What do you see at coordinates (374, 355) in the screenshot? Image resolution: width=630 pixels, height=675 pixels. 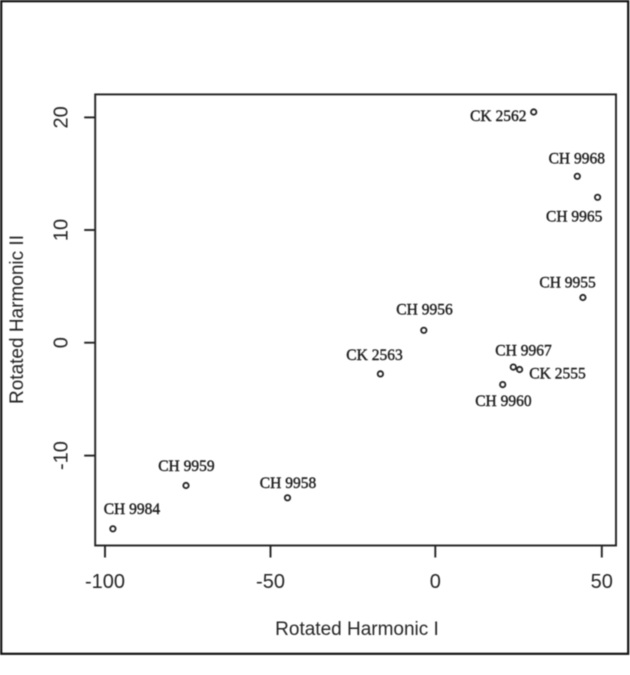 I see `svg-text: CK 2563` at bounding box center [374, 355].